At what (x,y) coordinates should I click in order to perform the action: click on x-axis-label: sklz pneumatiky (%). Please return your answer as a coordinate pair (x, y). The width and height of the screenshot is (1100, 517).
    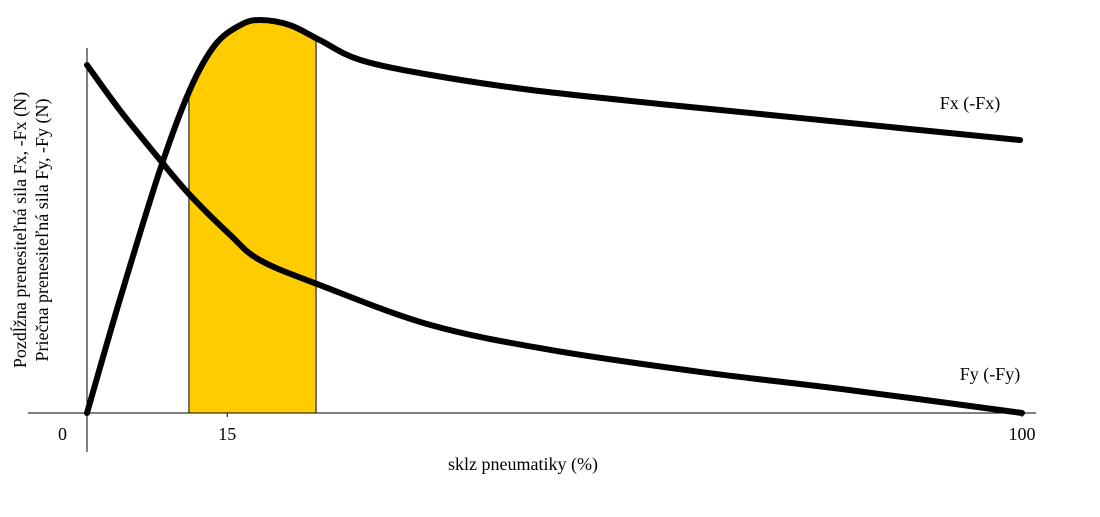
    Looking at the image, I should click on (523, 464).